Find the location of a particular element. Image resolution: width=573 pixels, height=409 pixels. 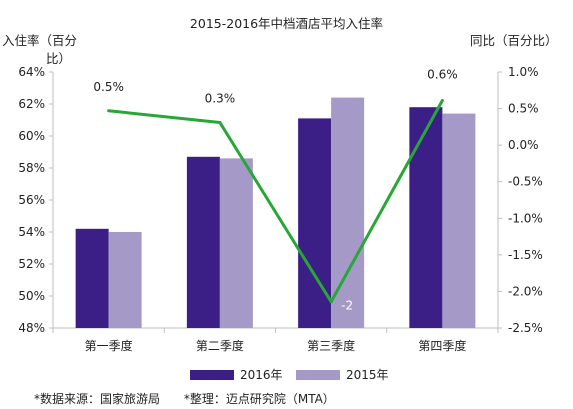

y-left-tick-label: 64% is located at coordinates (31, 72).